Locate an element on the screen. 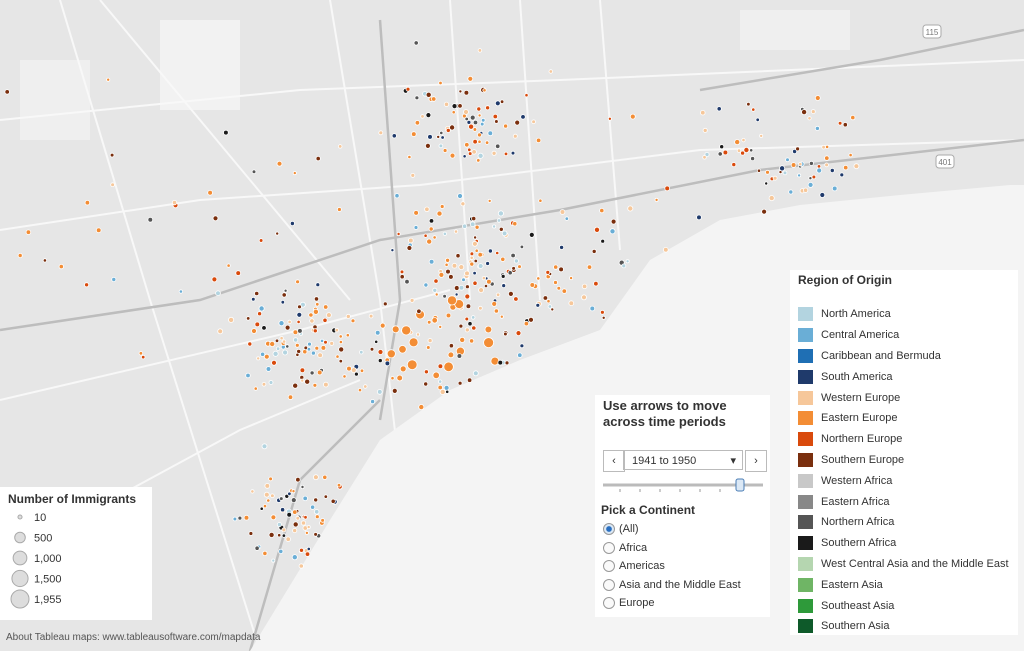 The width and height of the screenshot is (1024, 651). legend-item: Eastern Asia is located at coordinates (903, 584).